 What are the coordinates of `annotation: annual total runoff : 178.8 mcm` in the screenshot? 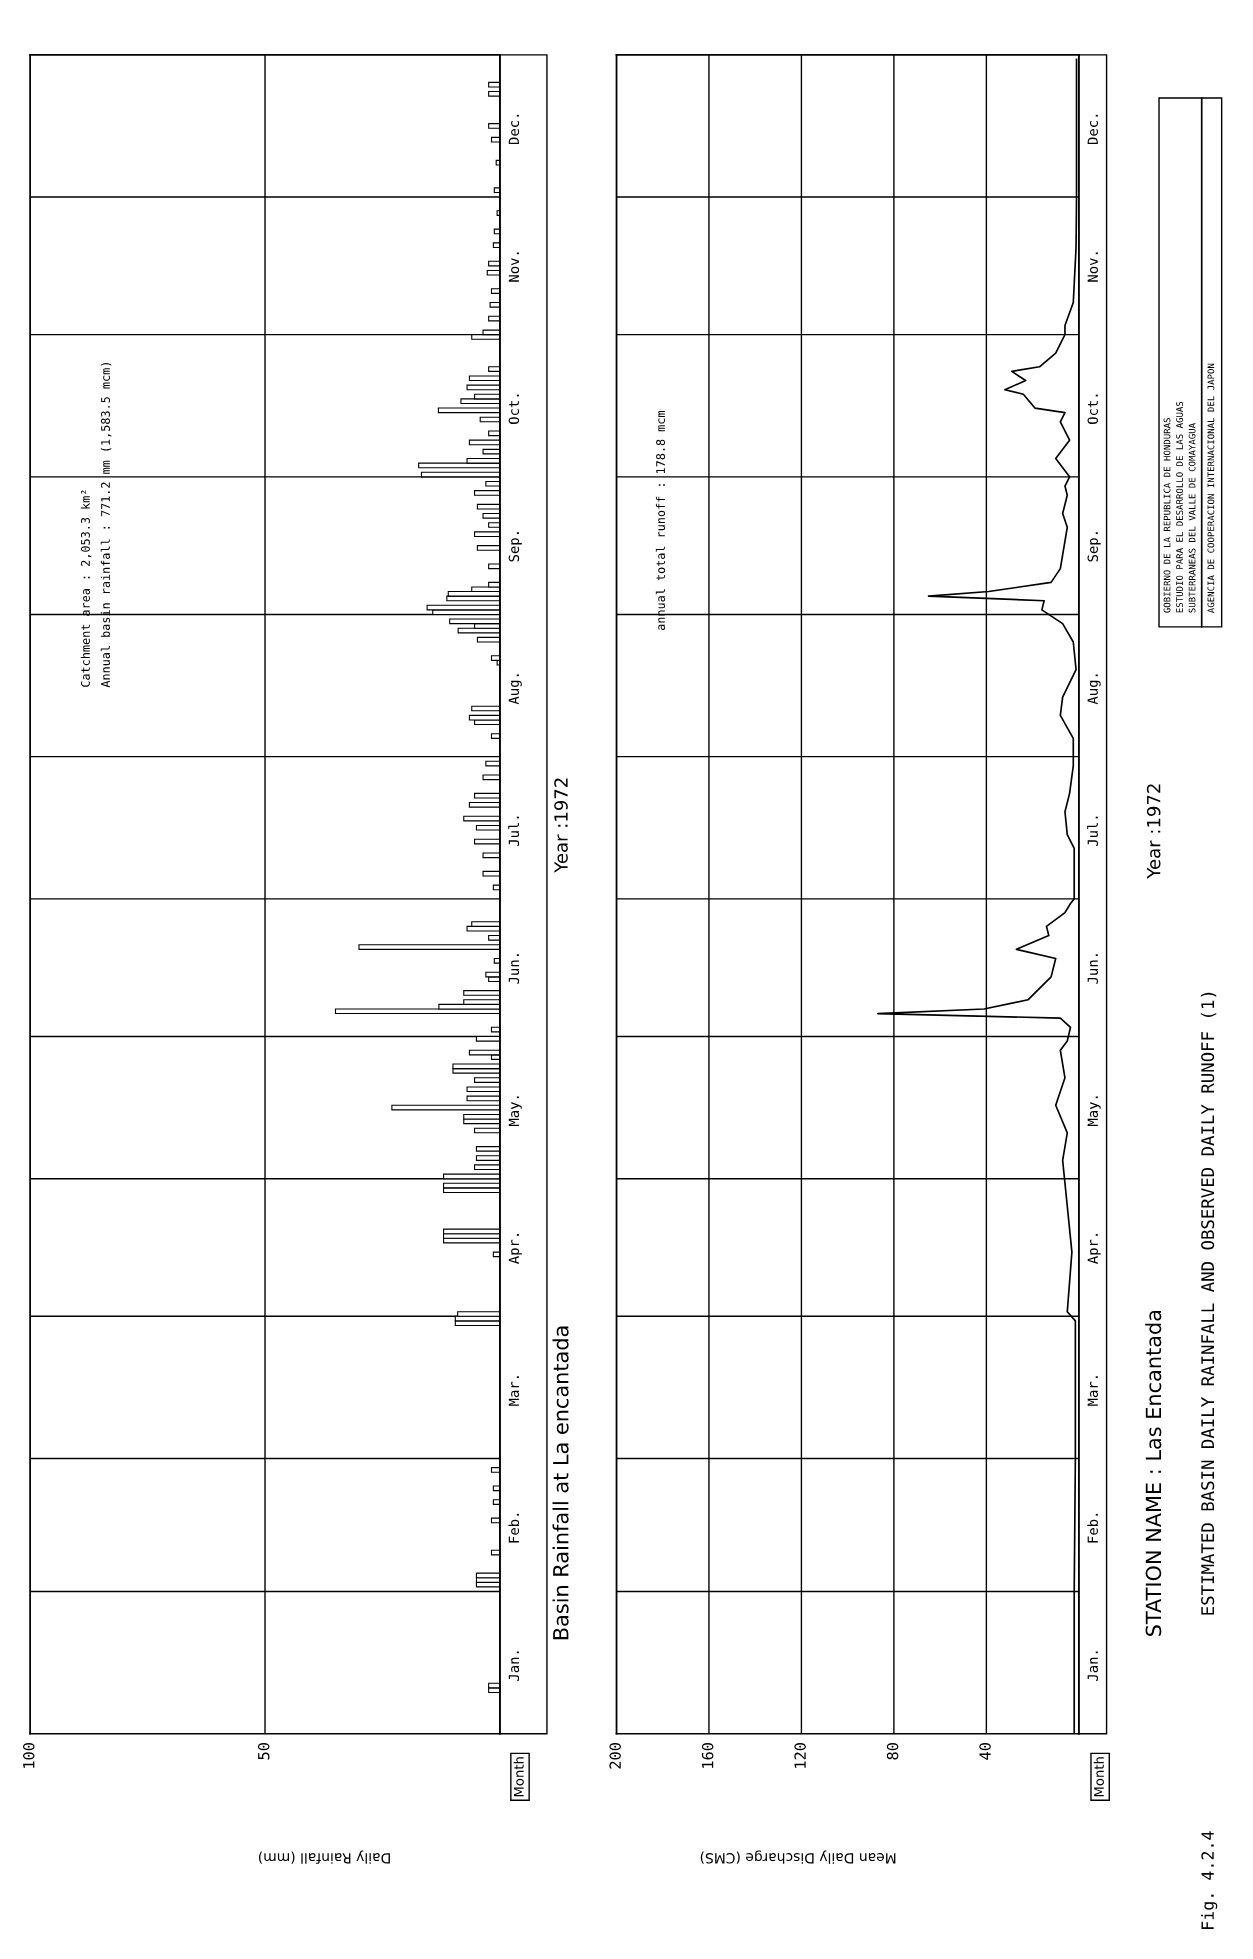 It's located at (660, 521).